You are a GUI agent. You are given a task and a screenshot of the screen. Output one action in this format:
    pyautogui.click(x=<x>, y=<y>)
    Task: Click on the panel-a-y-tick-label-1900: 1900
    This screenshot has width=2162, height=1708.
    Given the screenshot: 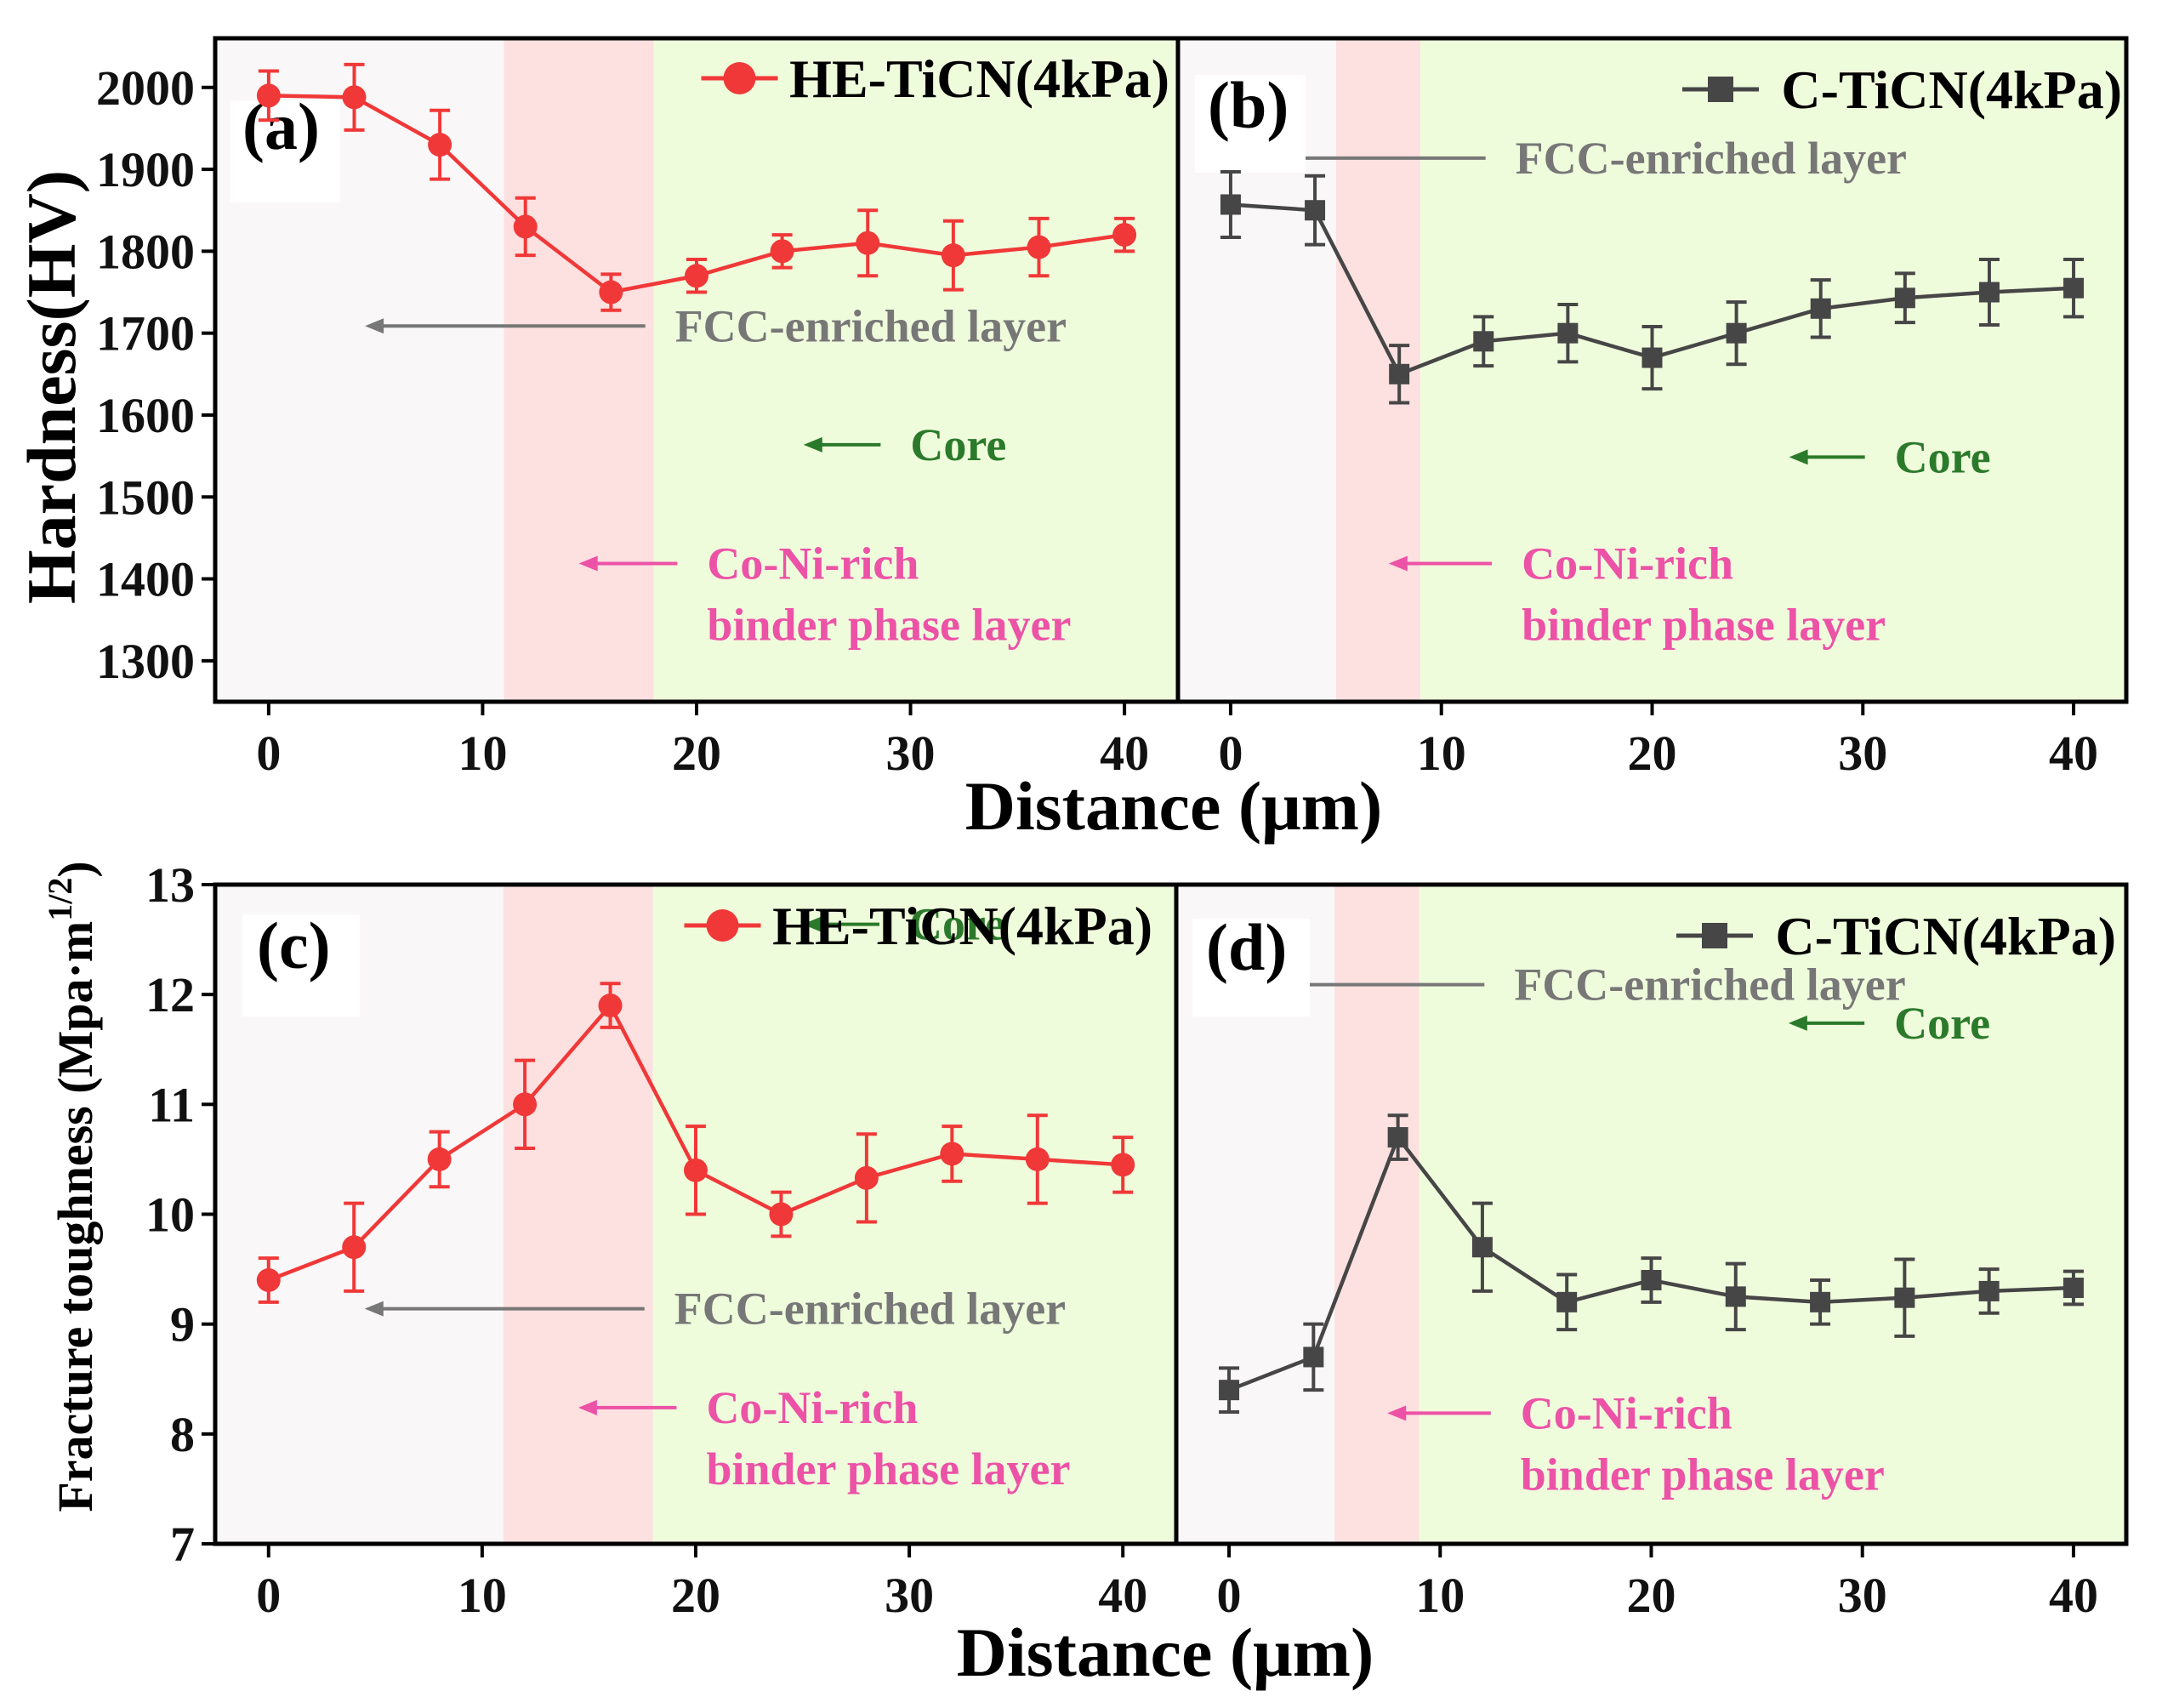 What is the action you would take?
    pyautogui.click(x=145, y=169)
    